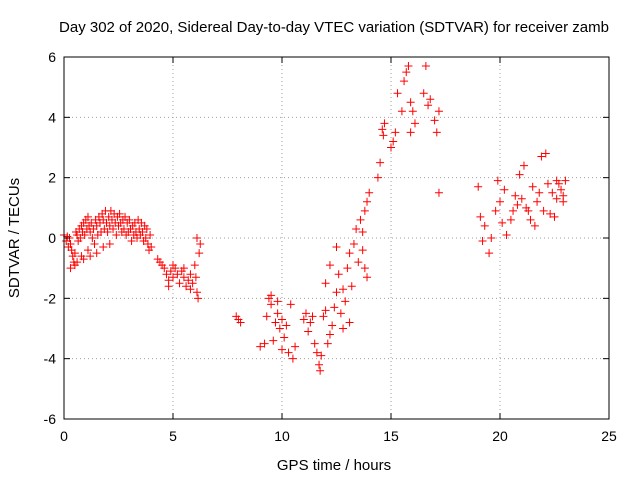 This screenshot has height=480, width=640. What do you see at coordinates (50, 298) in the screenshot?
I see `y-tick-label: -2` at bounding box center [50, 298].